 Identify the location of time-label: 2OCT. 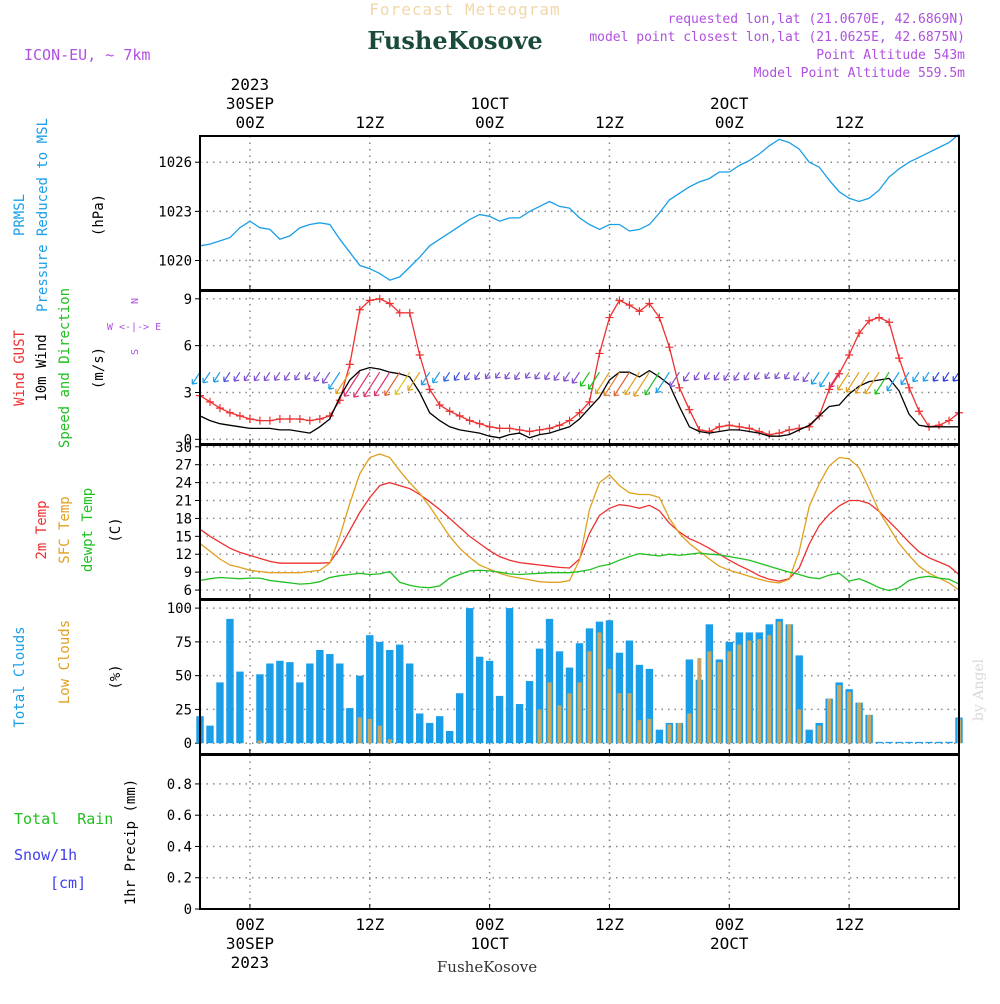
(729, 103).